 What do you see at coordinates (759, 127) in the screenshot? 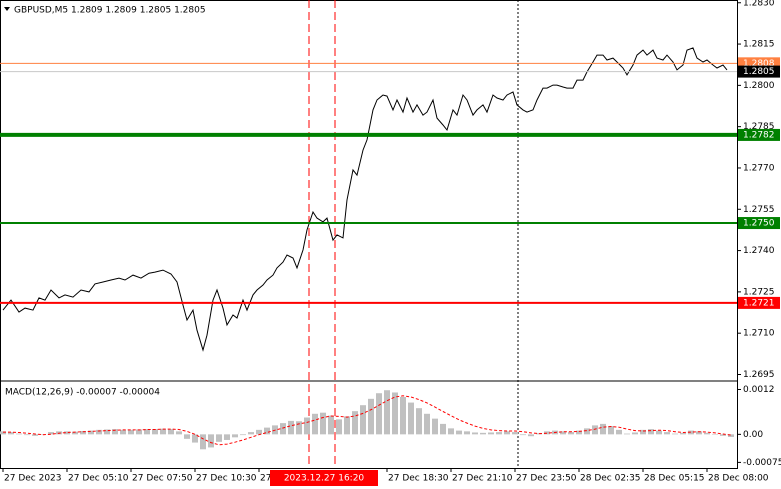
I see `y-tick-label: 1.2785` at bounding box center [759, 127].